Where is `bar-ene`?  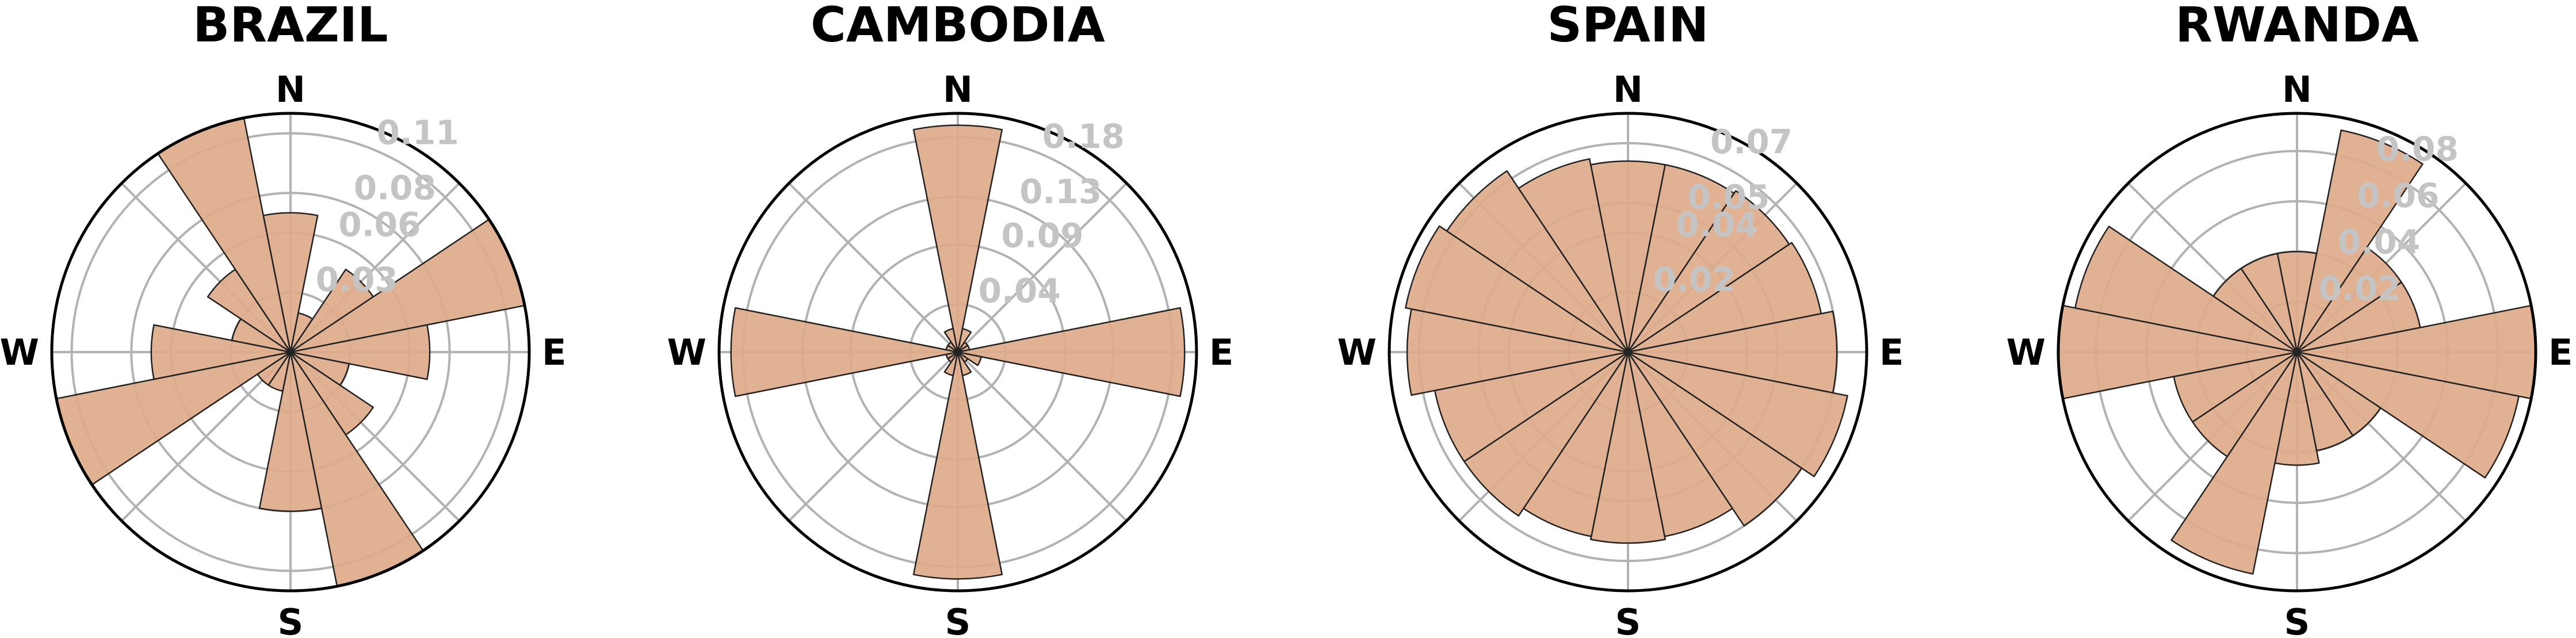
bar-ene is located at coordinates (1724, 297).